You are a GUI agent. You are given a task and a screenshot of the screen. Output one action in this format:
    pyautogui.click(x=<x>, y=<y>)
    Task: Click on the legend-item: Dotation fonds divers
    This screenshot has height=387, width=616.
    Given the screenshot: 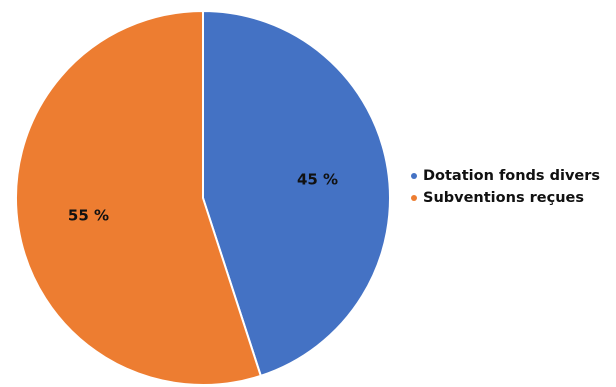 What is the action you would take?
    pyautogui.click(x=505, y=176)
    